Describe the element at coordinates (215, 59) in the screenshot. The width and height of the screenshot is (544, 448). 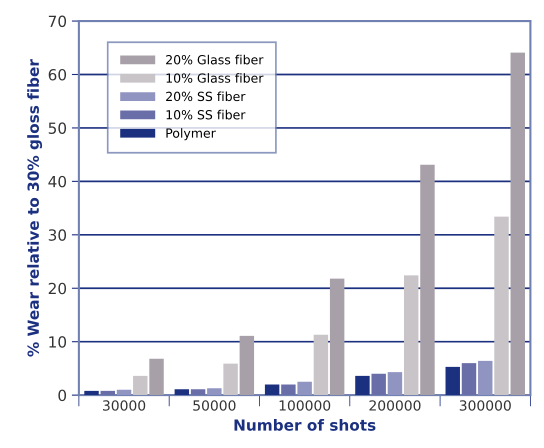
I see `legend-label: 20% Glass fiber` at that location.